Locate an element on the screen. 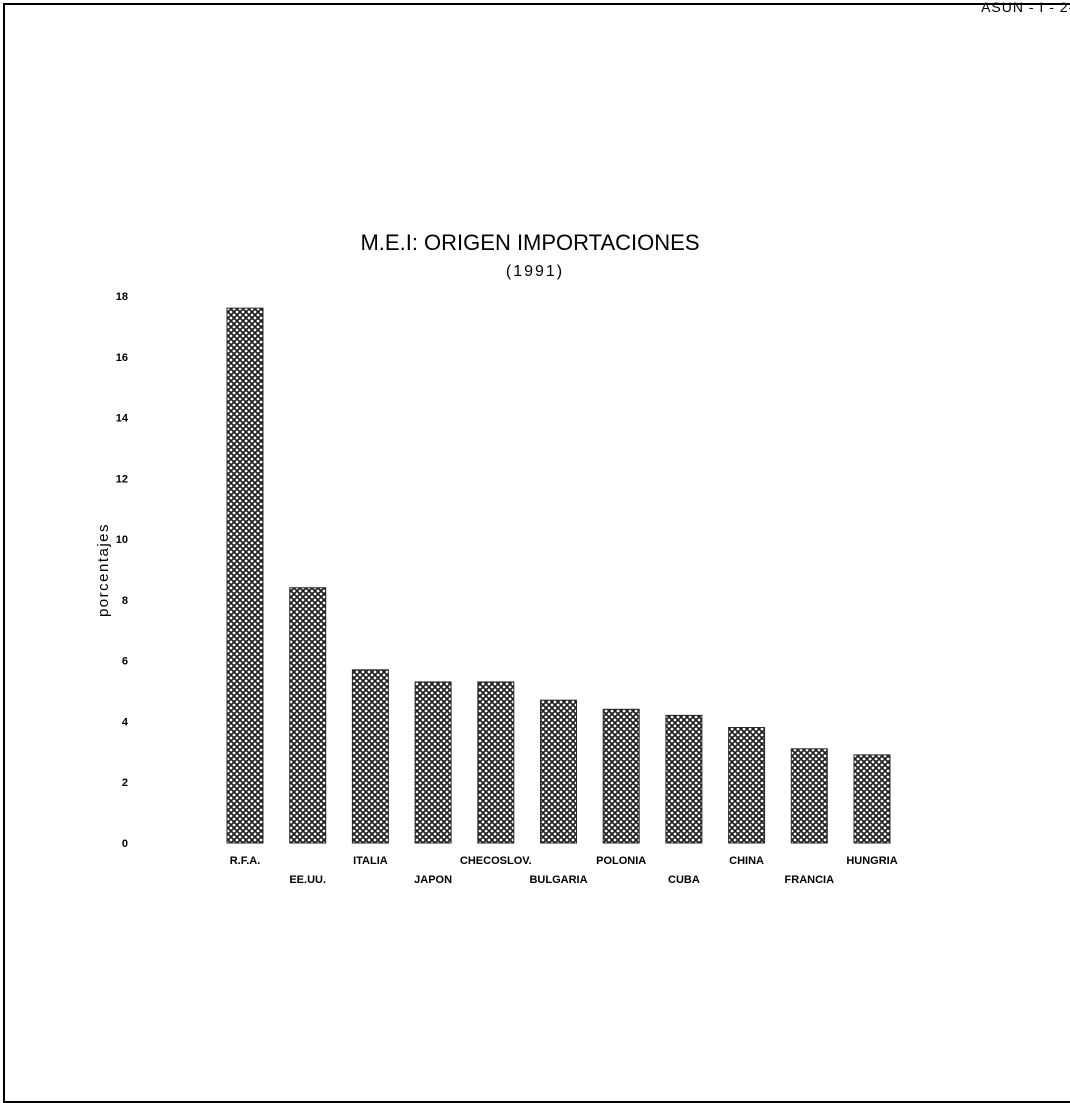  x-tick-label: BULGARIA is located at coordinates (558, 880).